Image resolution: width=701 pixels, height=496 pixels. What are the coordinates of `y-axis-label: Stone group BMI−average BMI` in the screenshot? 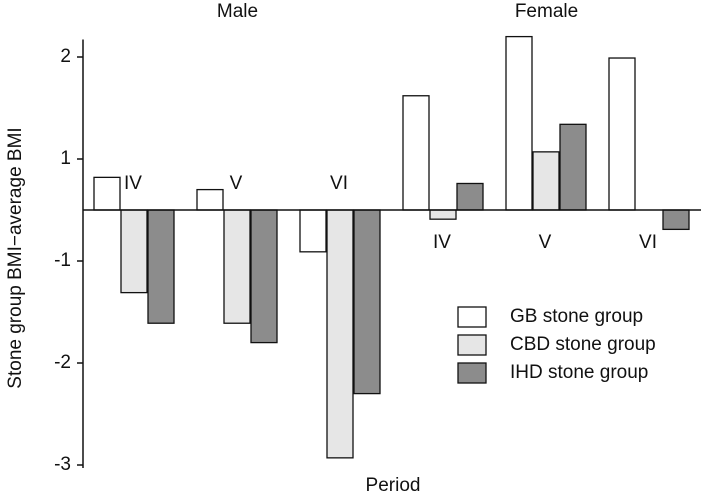 It's located at (15, 257).